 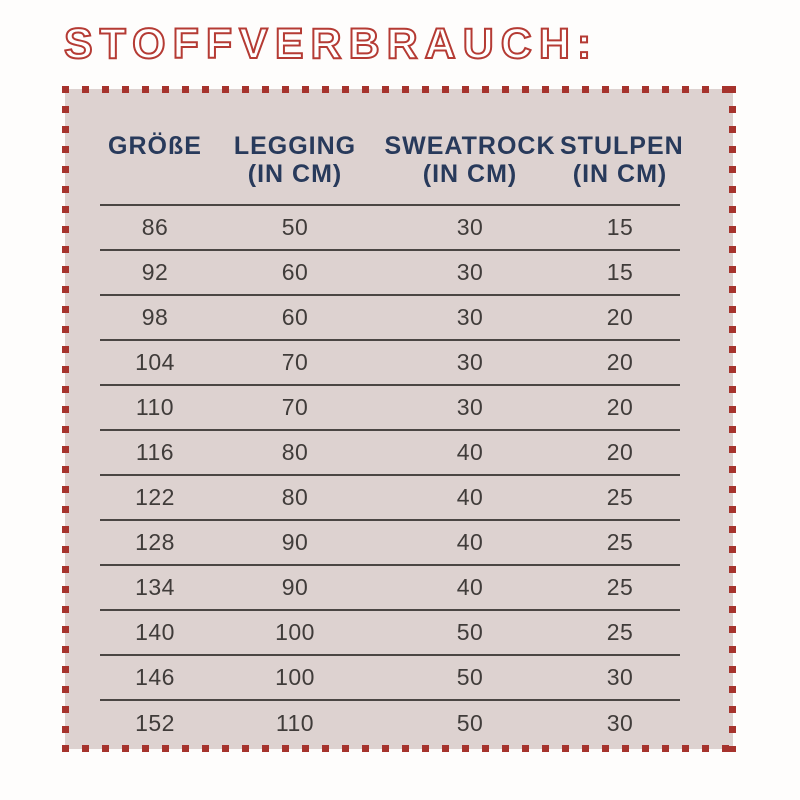 I want to click on column-header-stulpen: STULPEN (IN CM), so click(x=622, y=168).